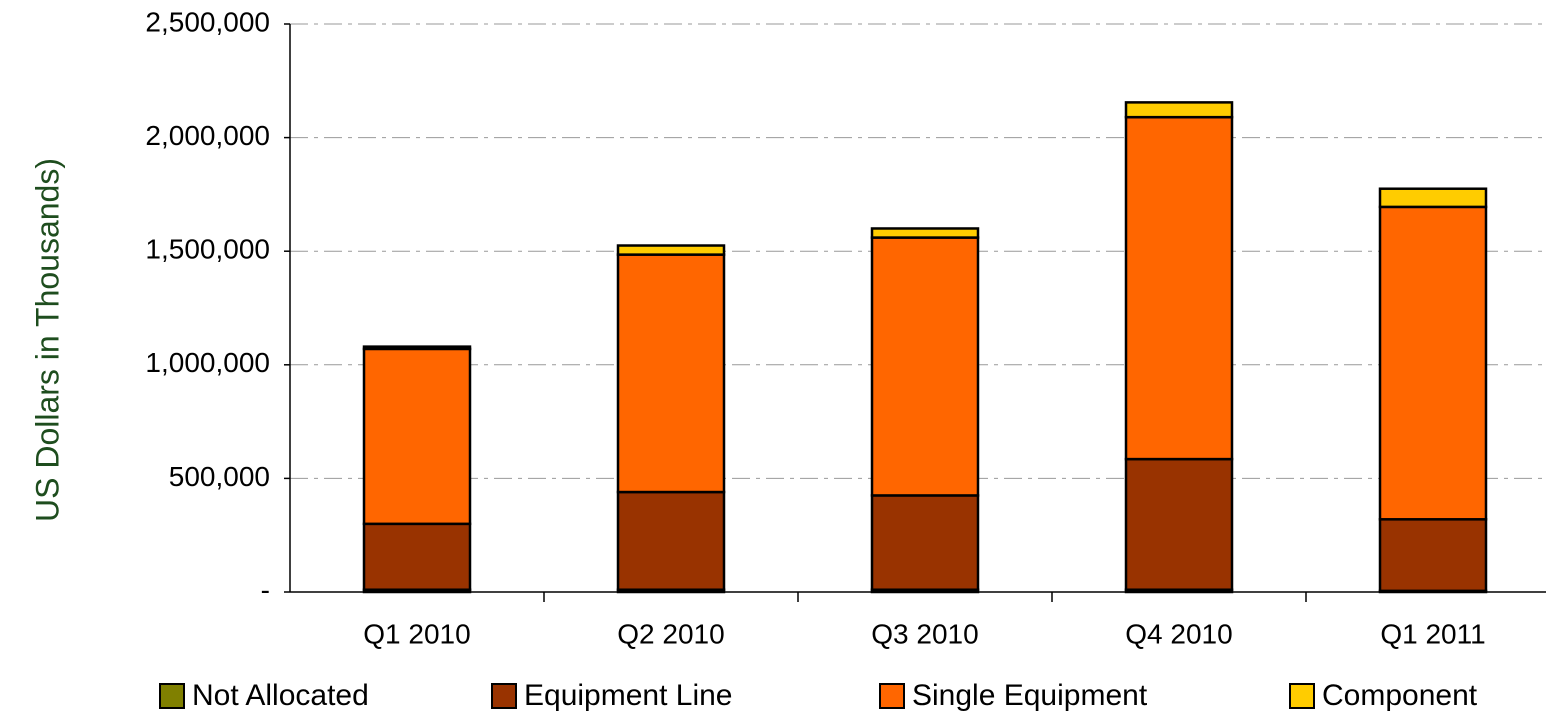  What do you see at coordinates (924, 633) in the screenshot?
I see `x-tick-label: Q3 2010` at bounding box center [924, 633].